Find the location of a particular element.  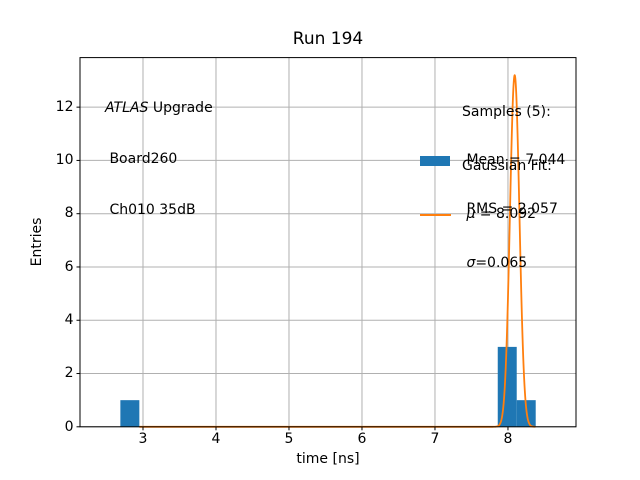

annotation-upgrade: Upgrade is located at coordinates (180, 108).